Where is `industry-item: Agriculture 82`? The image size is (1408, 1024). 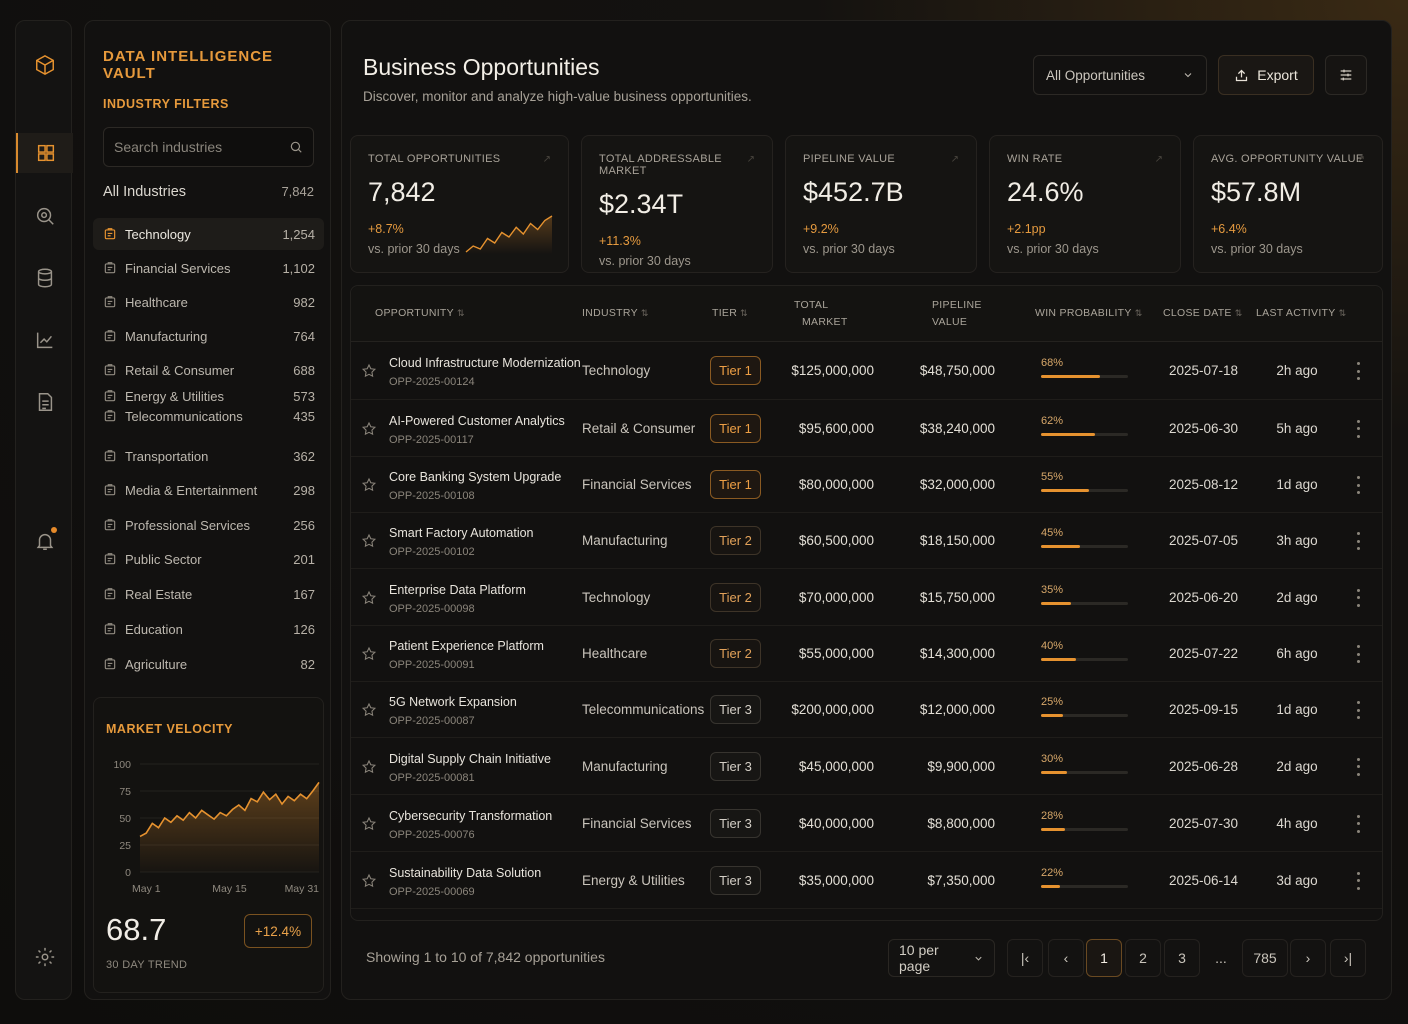 industry-item: Agriculture 82 is located at coordinates (208, 664).